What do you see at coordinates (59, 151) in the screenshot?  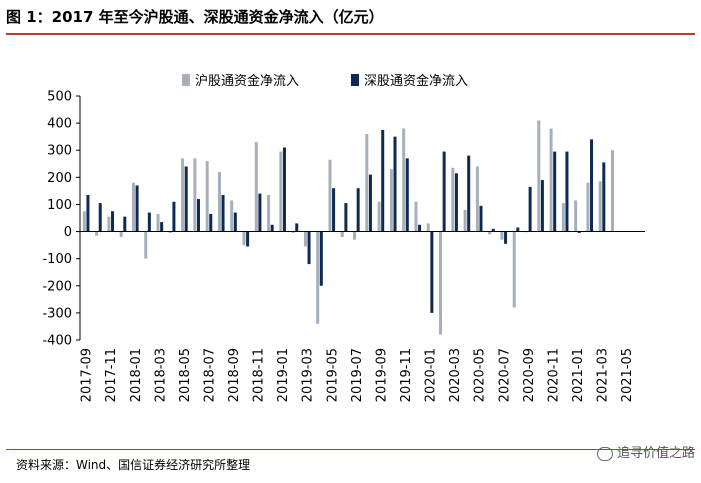 I see `y-tick-label: 300` at bounding box center [59, 151].